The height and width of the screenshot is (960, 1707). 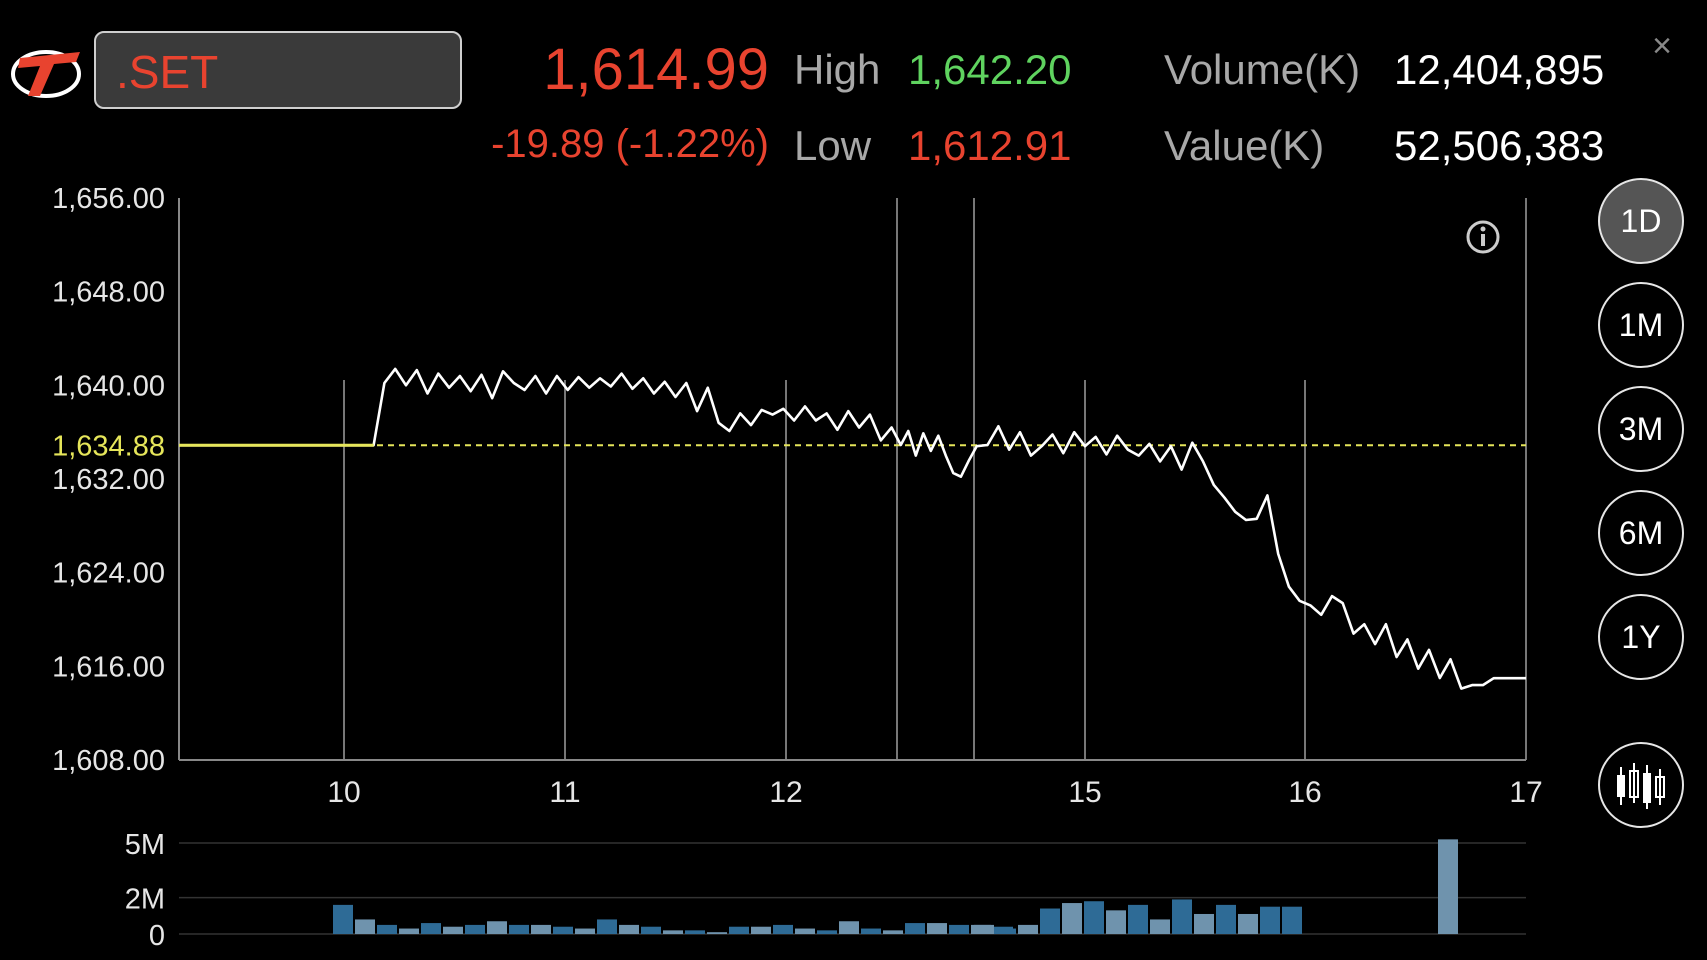 I want to click on range-button-1m: 1M, so click(x=1641, y=325).